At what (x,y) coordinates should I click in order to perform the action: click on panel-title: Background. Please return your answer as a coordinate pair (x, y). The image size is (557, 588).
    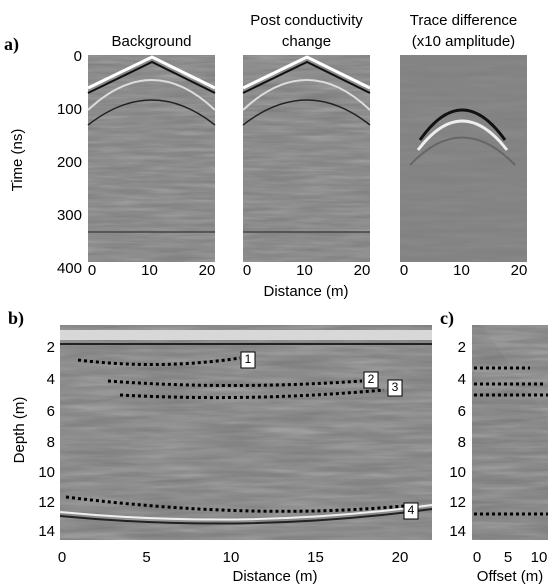
    Looking at the image, I should click on (151, 41).